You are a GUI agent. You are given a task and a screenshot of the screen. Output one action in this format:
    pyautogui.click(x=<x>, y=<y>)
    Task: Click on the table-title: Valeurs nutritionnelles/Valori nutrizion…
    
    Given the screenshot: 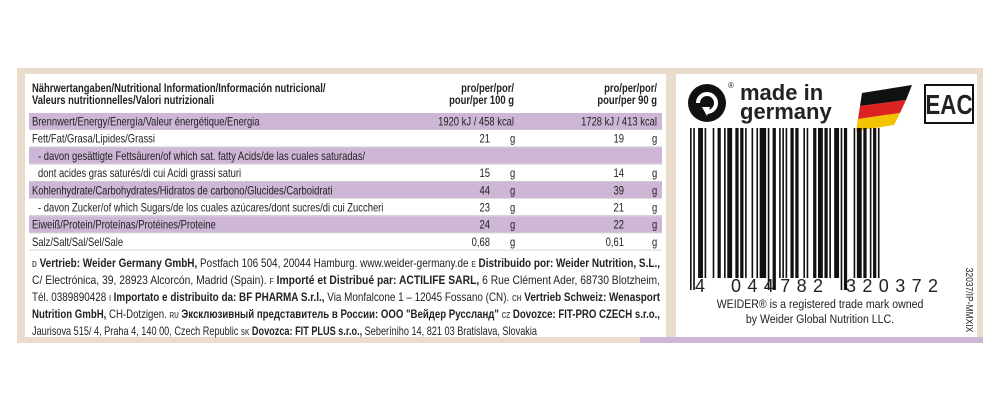 What is the action you would take?
    pyautogui.click(x=123, y=100)
    